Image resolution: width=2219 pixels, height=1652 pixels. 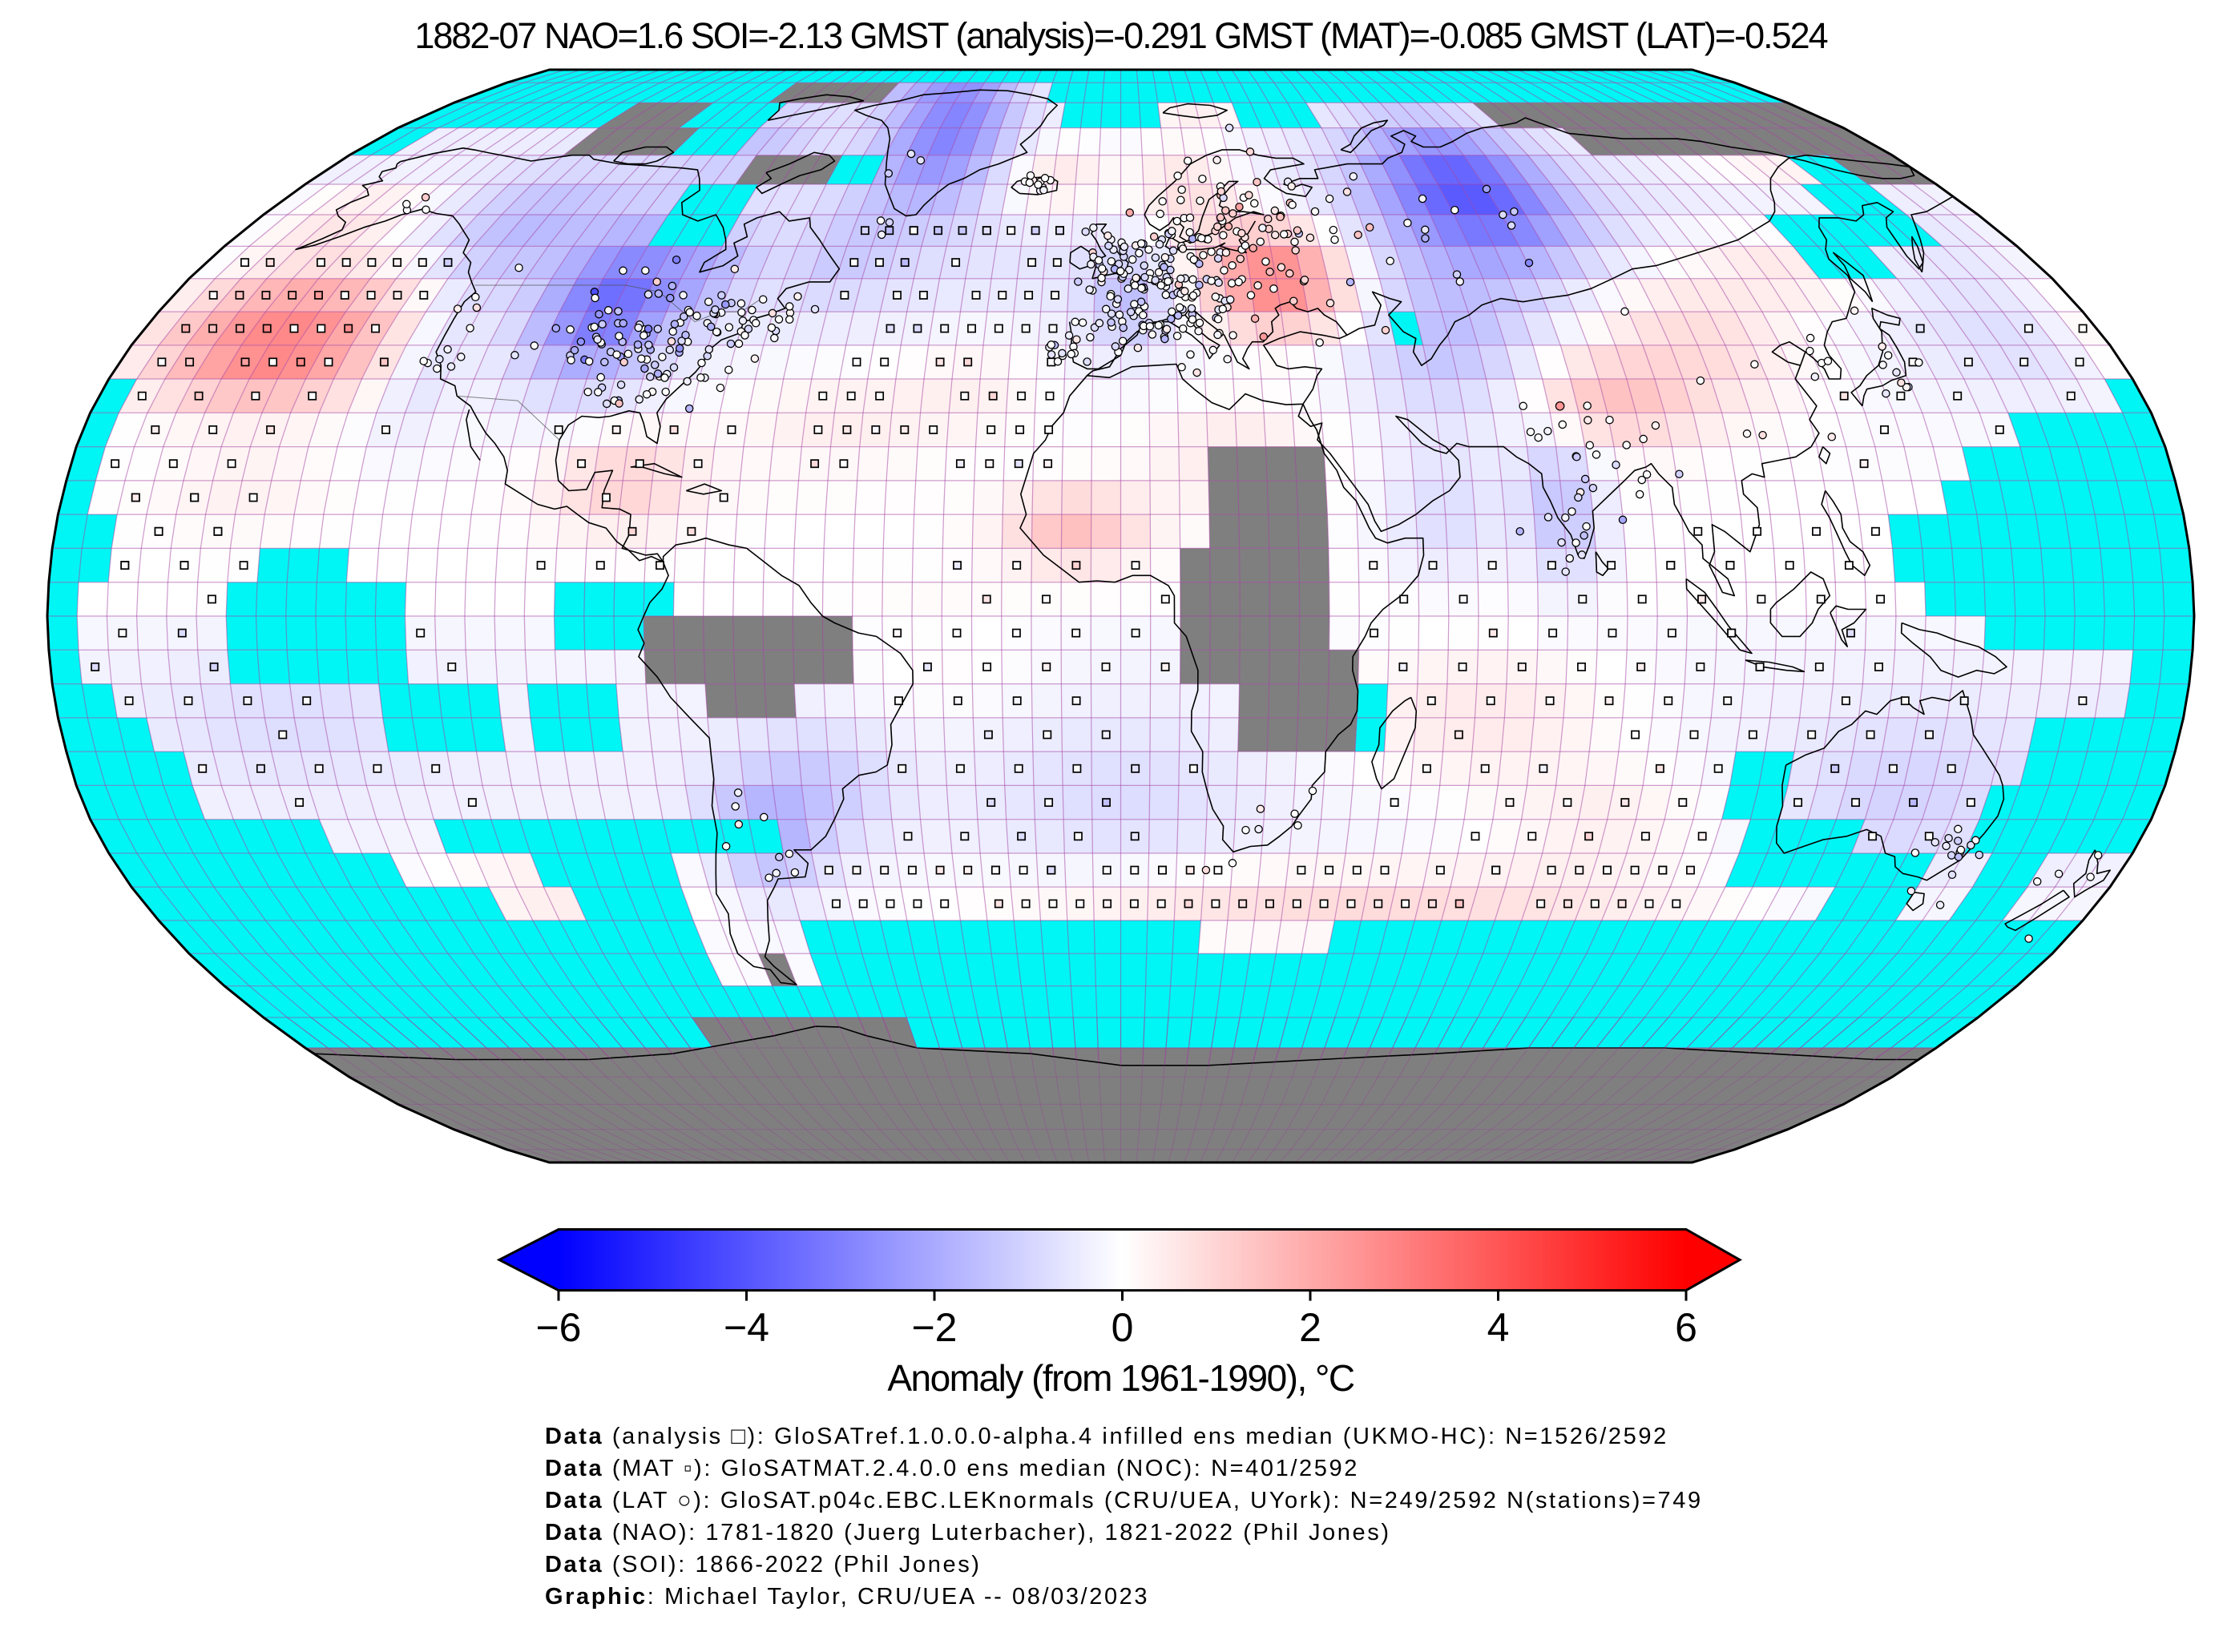 What do you see at coordinates (934, 1327) in the screenshot?
I see `svg-text: −2` at bounding box center [934, 1327].